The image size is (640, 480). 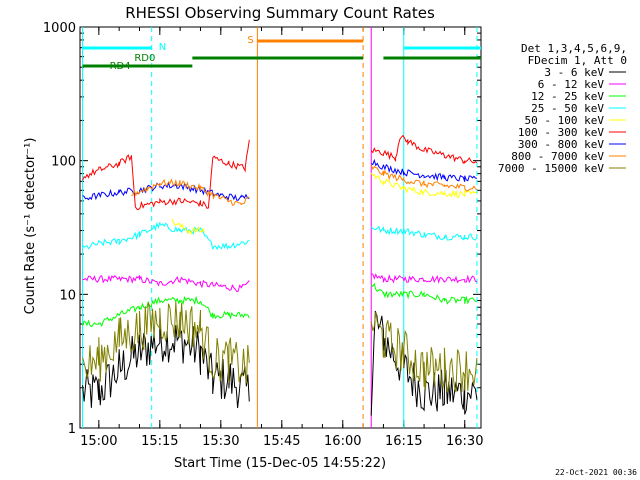 I want to click on series-50-100-kev, so click(x=324, y=203).